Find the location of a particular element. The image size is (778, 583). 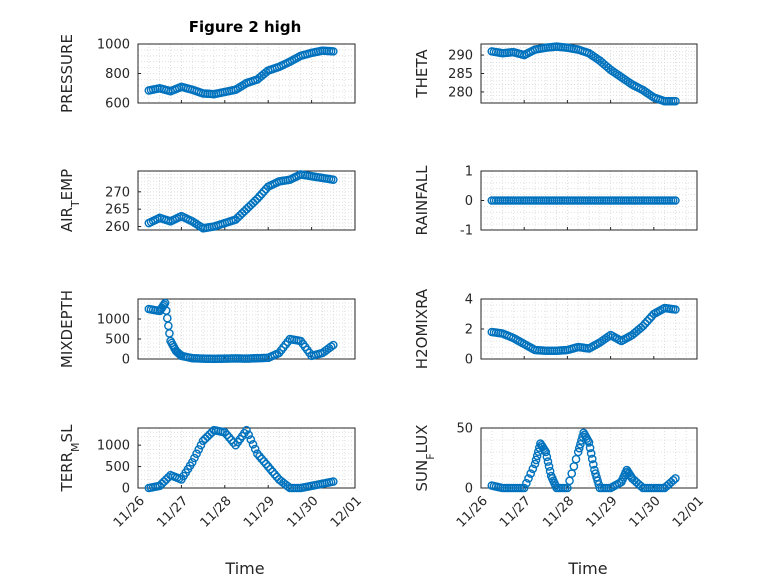

y-tick-label: 270 is located at coordinates (117, 192).